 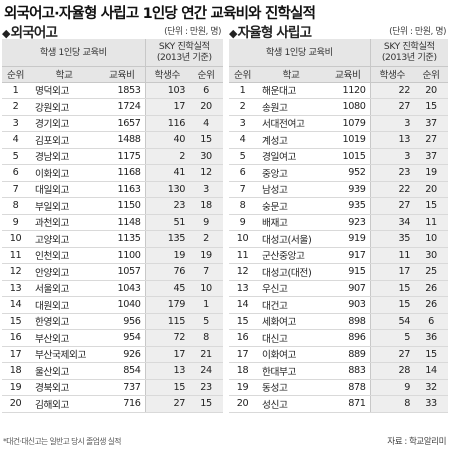 What do you see at coordinates (64, 156) in the screenshot?
I see `cell-school: 경남외고` at bounding box center [64, 156].